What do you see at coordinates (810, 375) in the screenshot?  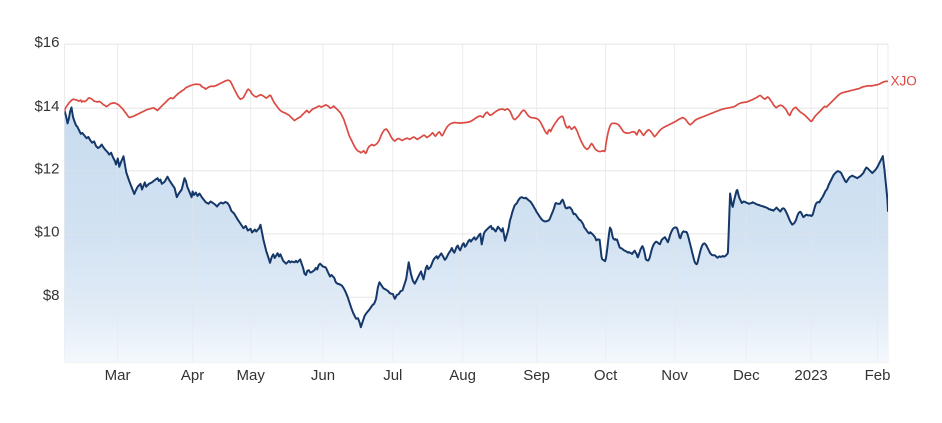 I see `svg-text: 2023` at bounding box center [810, 375].